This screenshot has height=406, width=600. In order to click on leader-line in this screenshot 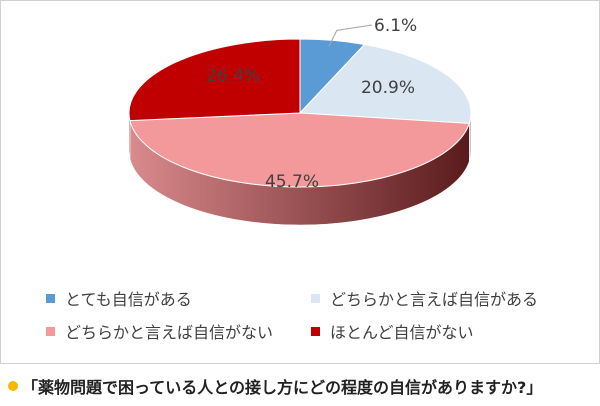, I will do `click(350, 35)`.